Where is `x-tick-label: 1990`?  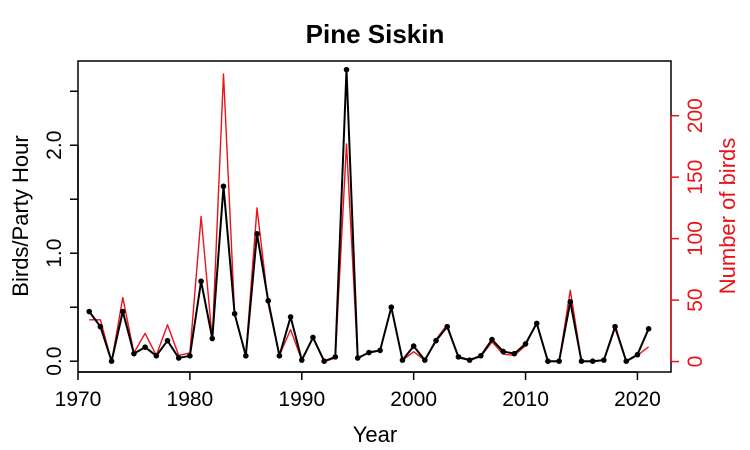
x-tick-label: 1990 is located at coordinates (301, 399).